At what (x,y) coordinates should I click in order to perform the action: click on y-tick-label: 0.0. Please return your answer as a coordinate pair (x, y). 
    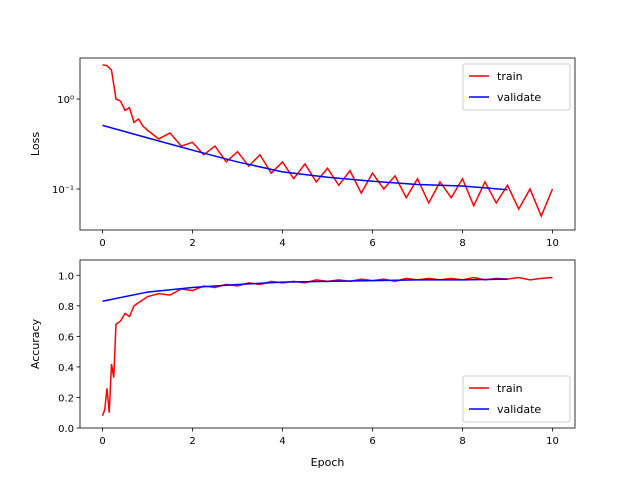
    Looking at the image, I should click on (66, 429).